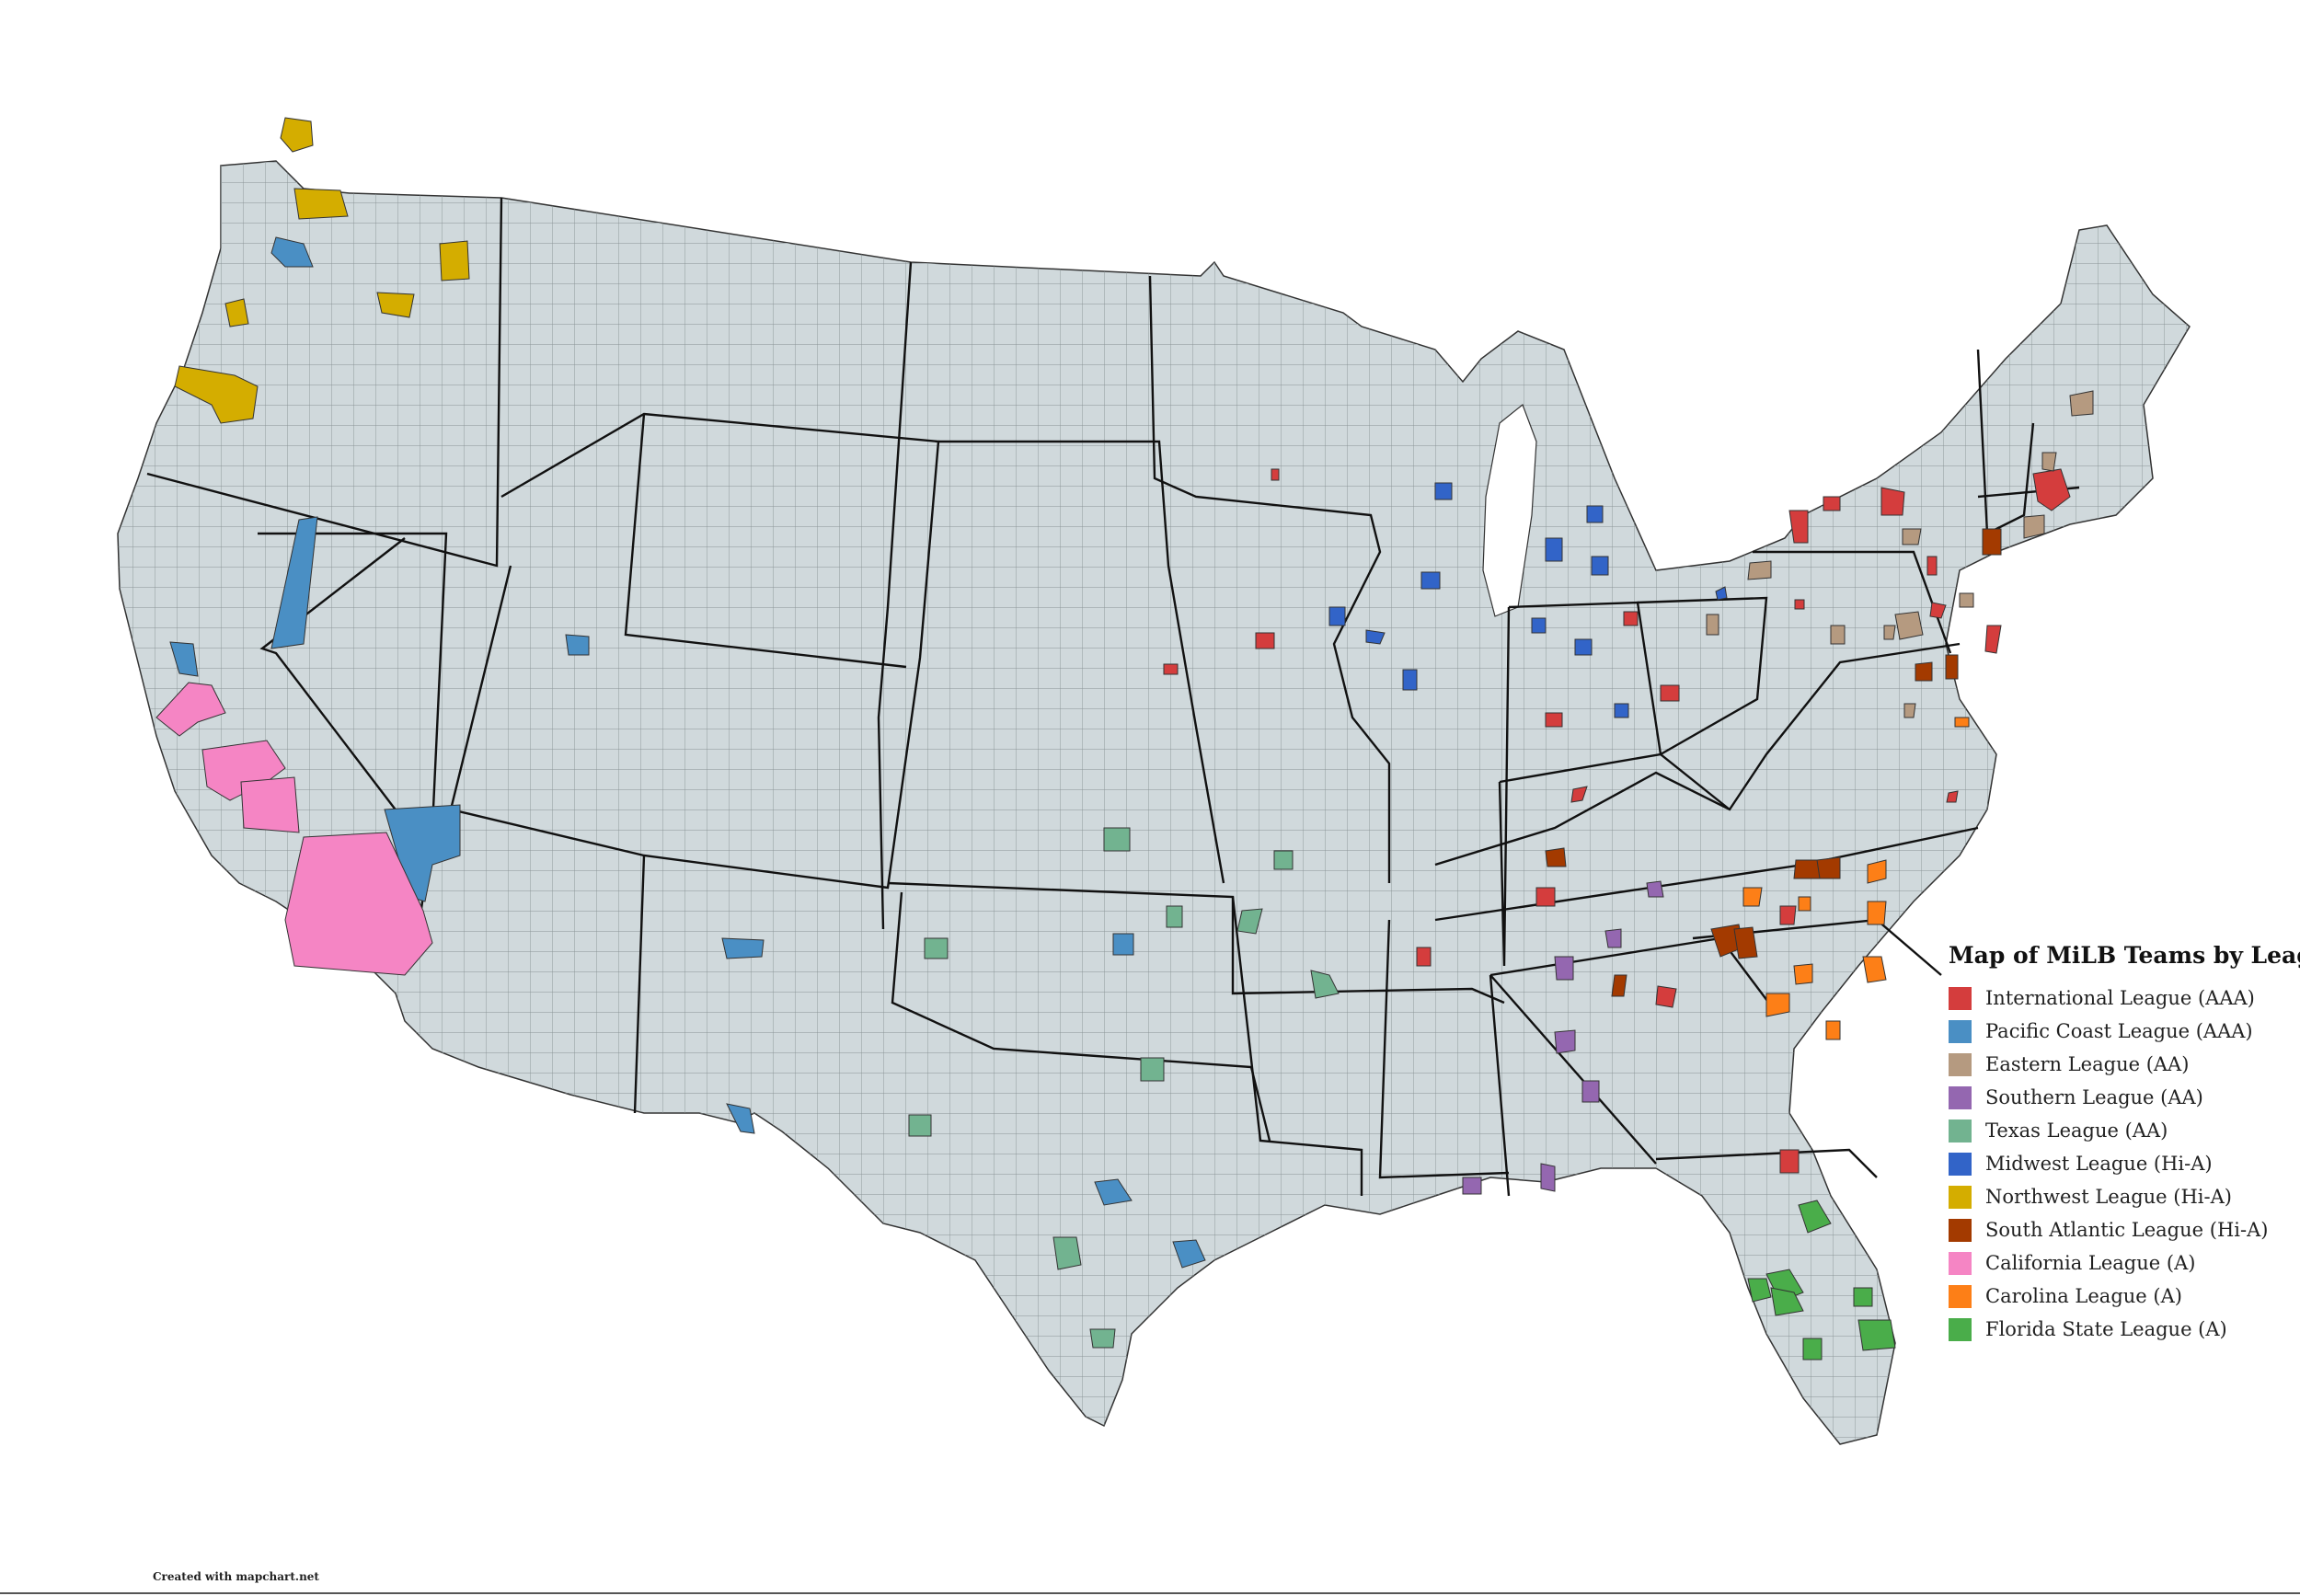  I want to click on legend-label: Florida State League (A), so click(2106, 1329).